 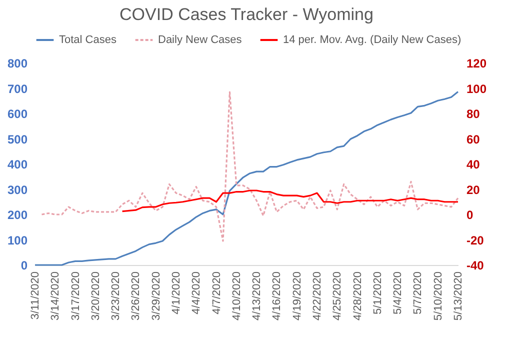 What do you see at coordinates (17, 165) in the screenshot?
I see `y-tick-label: 400` at bounding box center [17, 165].